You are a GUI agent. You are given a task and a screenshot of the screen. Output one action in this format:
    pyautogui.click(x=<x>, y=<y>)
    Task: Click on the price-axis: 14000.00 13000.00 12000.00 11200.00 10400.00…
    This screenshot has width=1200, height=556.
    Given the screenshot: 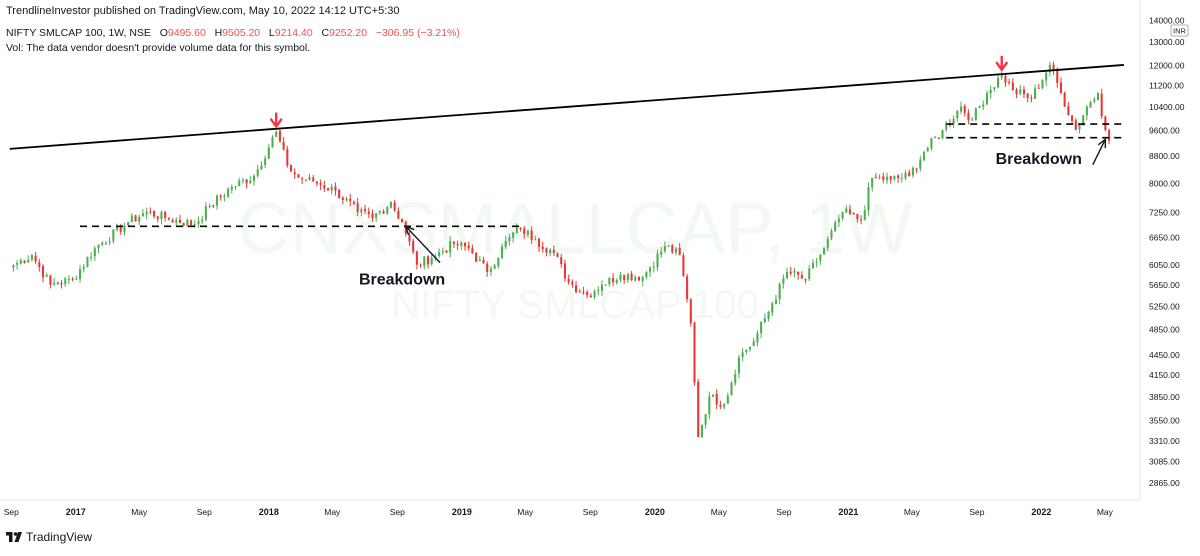 What is the action you would take?
    pyautogui.click(x=1164, y=250)
    